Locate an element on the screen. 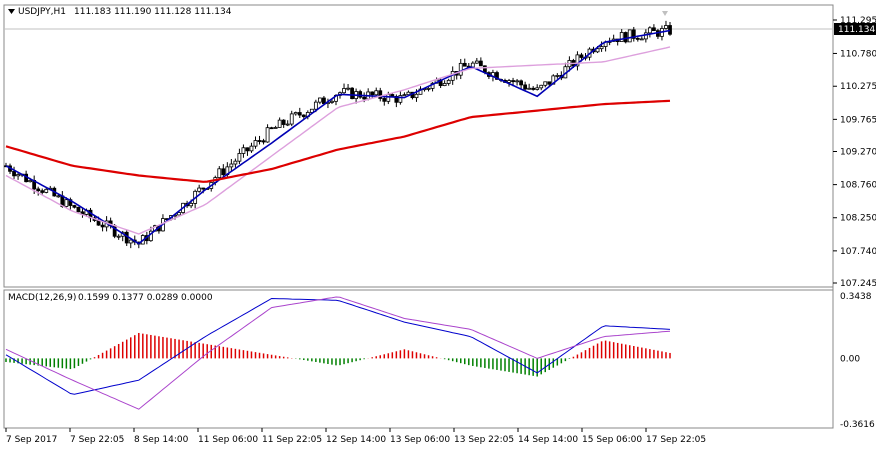  price-tick-label: 110.780 is located at coordinates (858, 54).